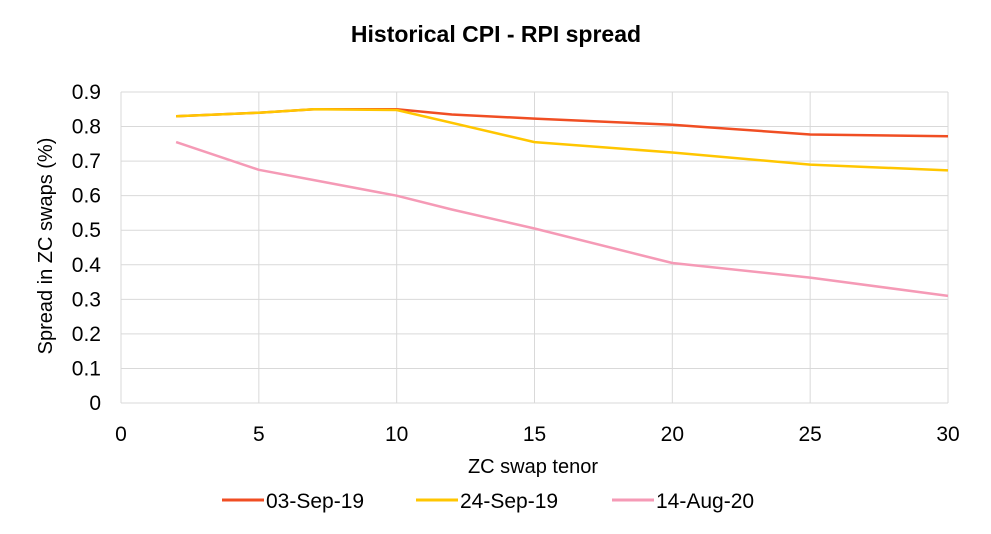  What do you see at coordinates (533, 467) in the screenshot?
I see `x-axis-label: ZC swap tenor` at bounding box center [533, 467].